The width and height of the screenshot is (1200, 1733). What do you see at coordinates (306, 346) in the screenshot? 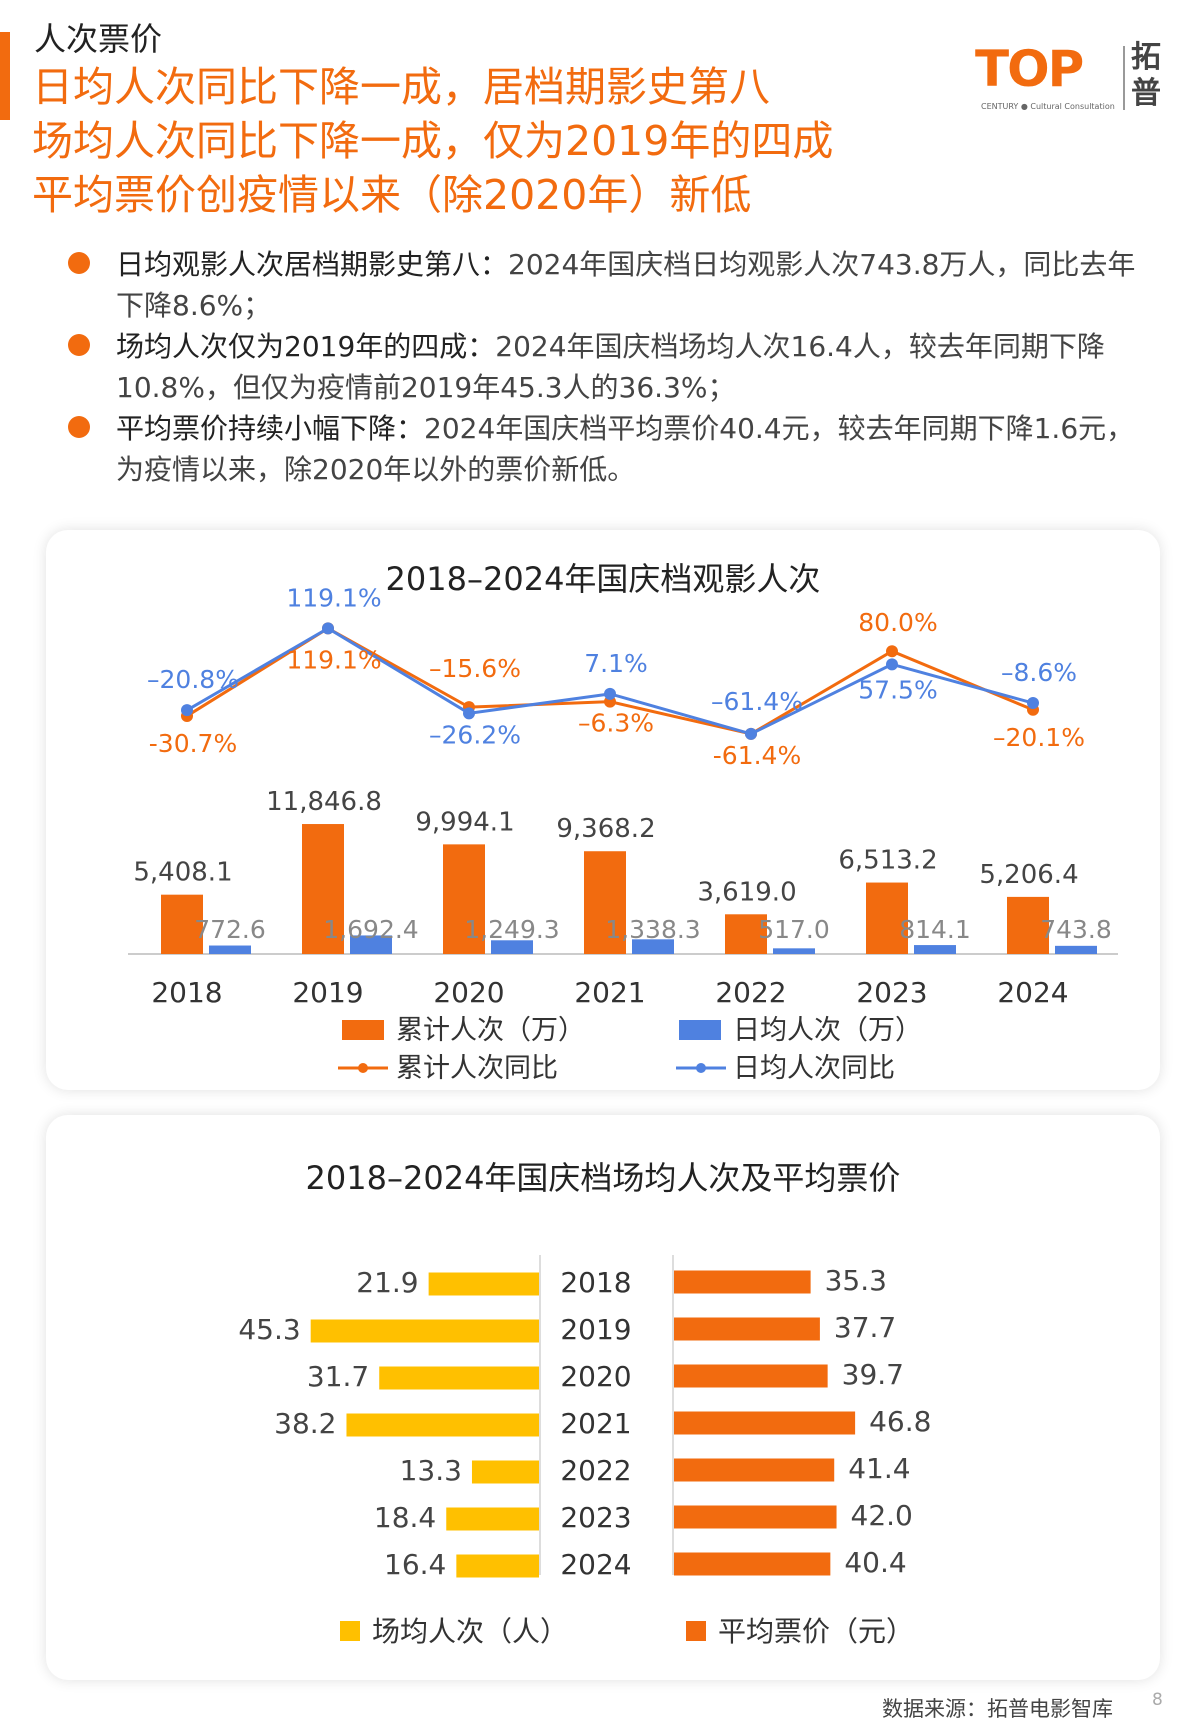
I see `bullet-lead: 场均人次仅为2019年的四成：` at bounding box center [306, 346].